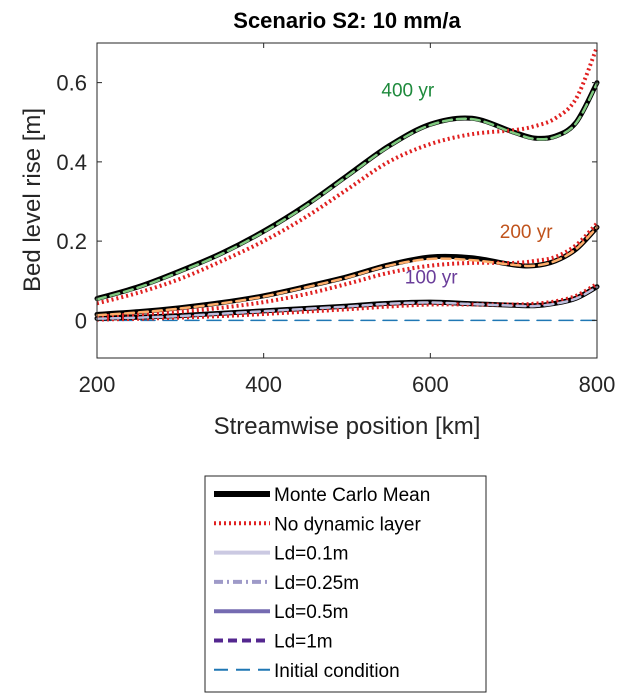 Image resolution: width=618 pixels, height=694 pixels. What do you see at coordinates (303, 642) in the screenshot?
I see `legend-label: Ld=1m` at bounding box center [303, 642].